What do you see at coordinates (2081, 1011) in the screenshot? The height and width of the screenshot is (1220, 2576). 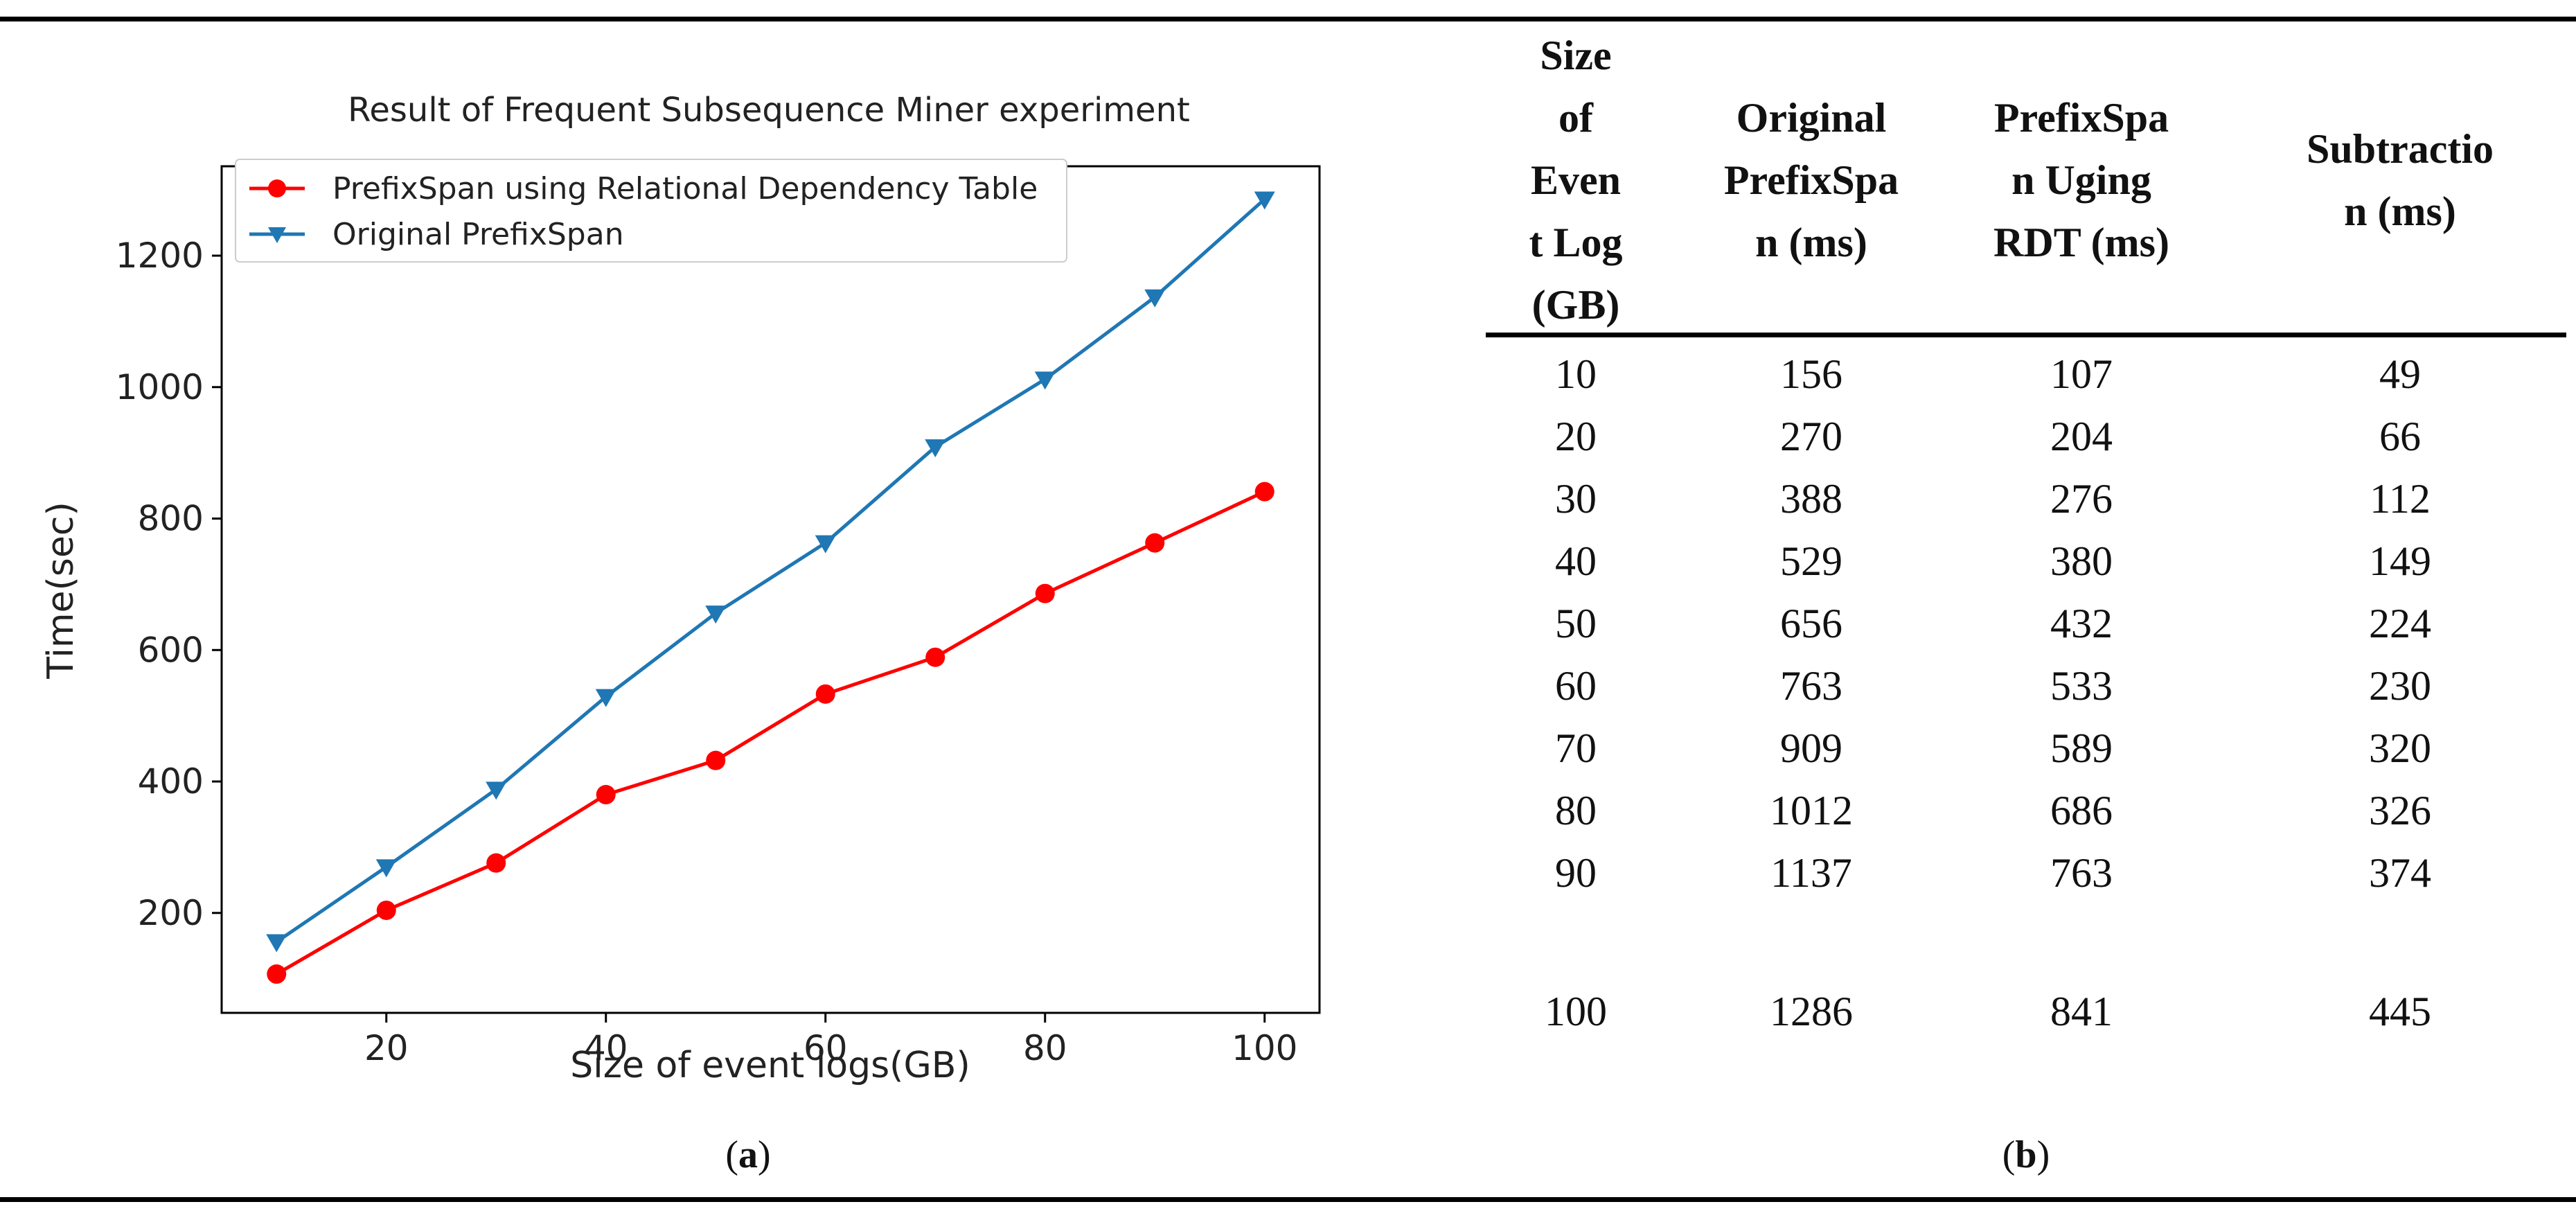 I see `table-cell: 841` at bounding box center [2081, 1011].